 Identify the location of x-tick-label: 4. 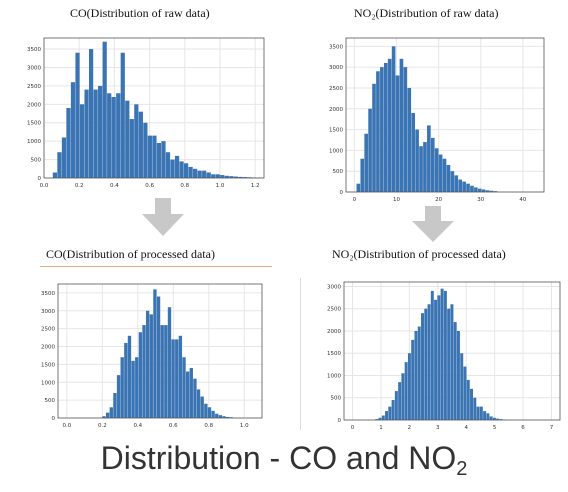
(466, 428).